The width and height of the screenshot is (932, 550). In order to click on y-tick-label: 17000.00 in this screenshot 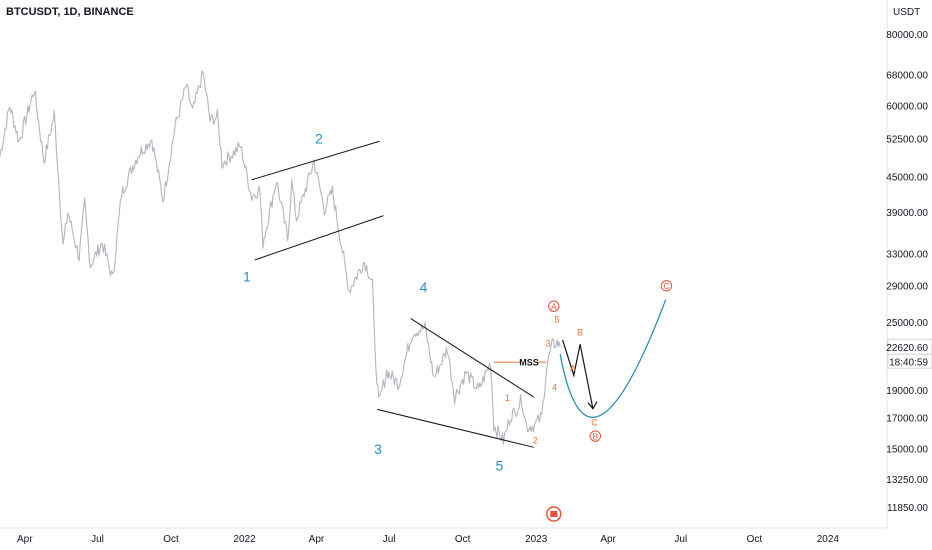, I will do `click(907, 418)`.